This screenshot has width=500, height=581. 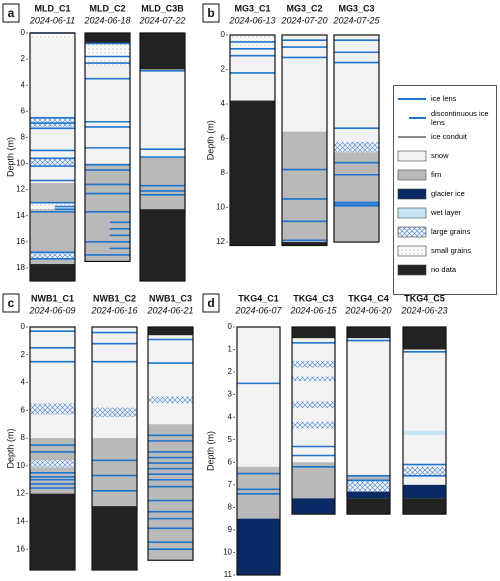 I want to click on legend-label: small grains, so click(x=451, y=250).